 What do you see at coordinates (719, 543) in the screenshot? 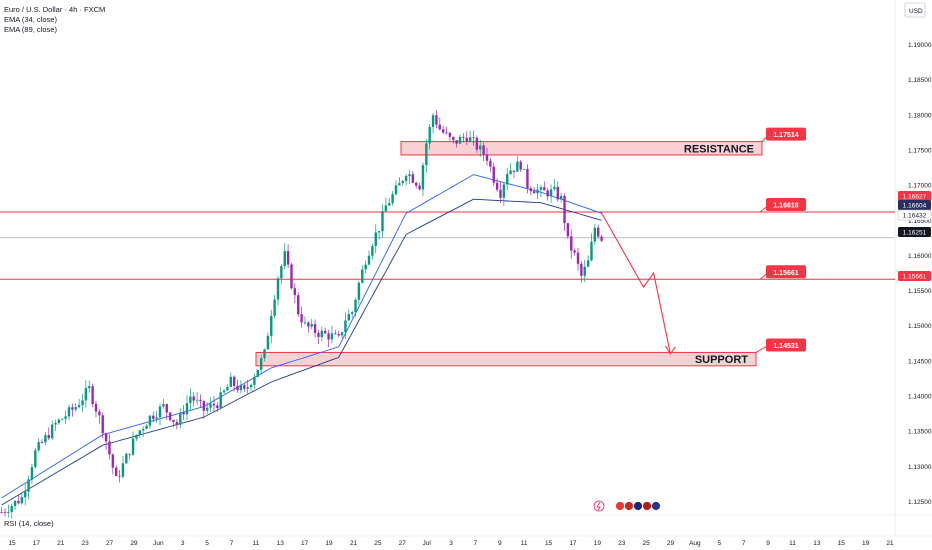
I see `x-tick-label-29: 5` at bounding box center [719, 543].